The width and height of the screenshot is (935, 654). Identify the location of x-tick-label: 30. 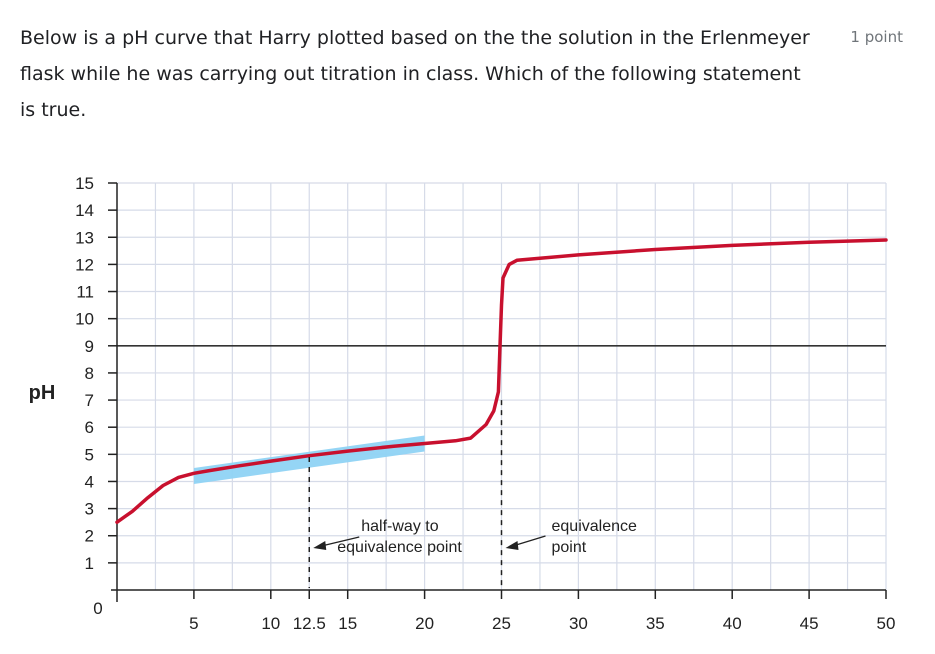
(578, 623).